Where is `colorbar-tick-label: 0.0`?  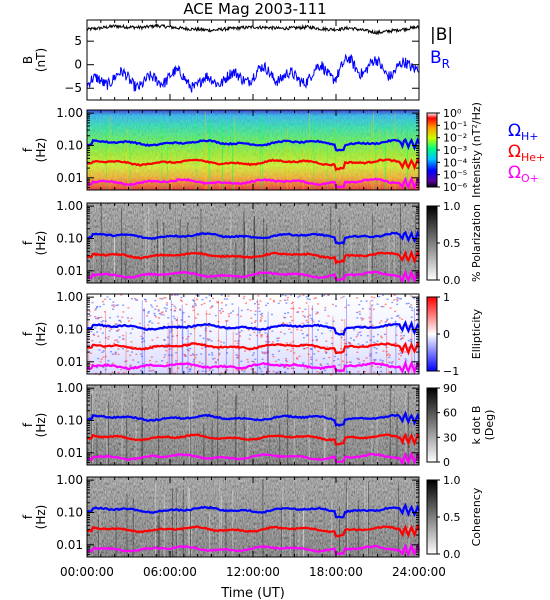
colorbar-tick-label: 0.0 is located at coordinates (452, 554).